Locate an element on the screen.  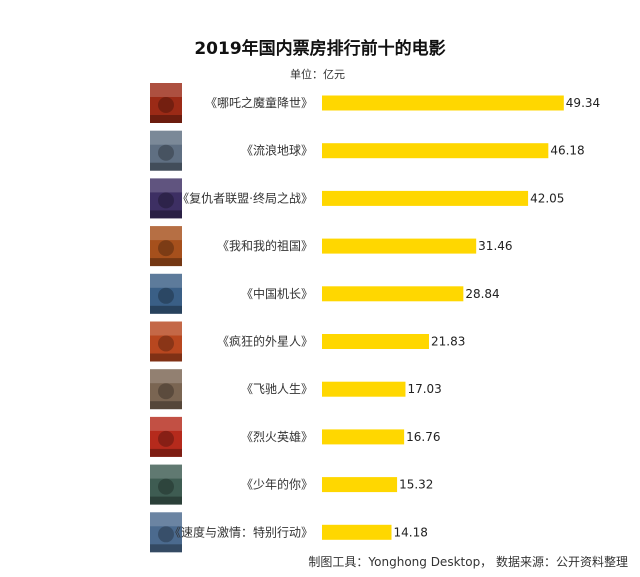
value-label: 16.76 is located at coordinates (423, 437).